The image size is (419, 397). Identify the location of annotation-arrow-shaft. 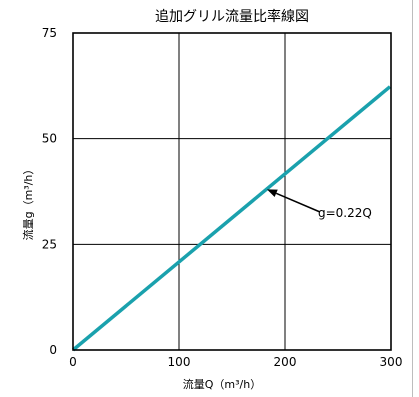
(298, 202).